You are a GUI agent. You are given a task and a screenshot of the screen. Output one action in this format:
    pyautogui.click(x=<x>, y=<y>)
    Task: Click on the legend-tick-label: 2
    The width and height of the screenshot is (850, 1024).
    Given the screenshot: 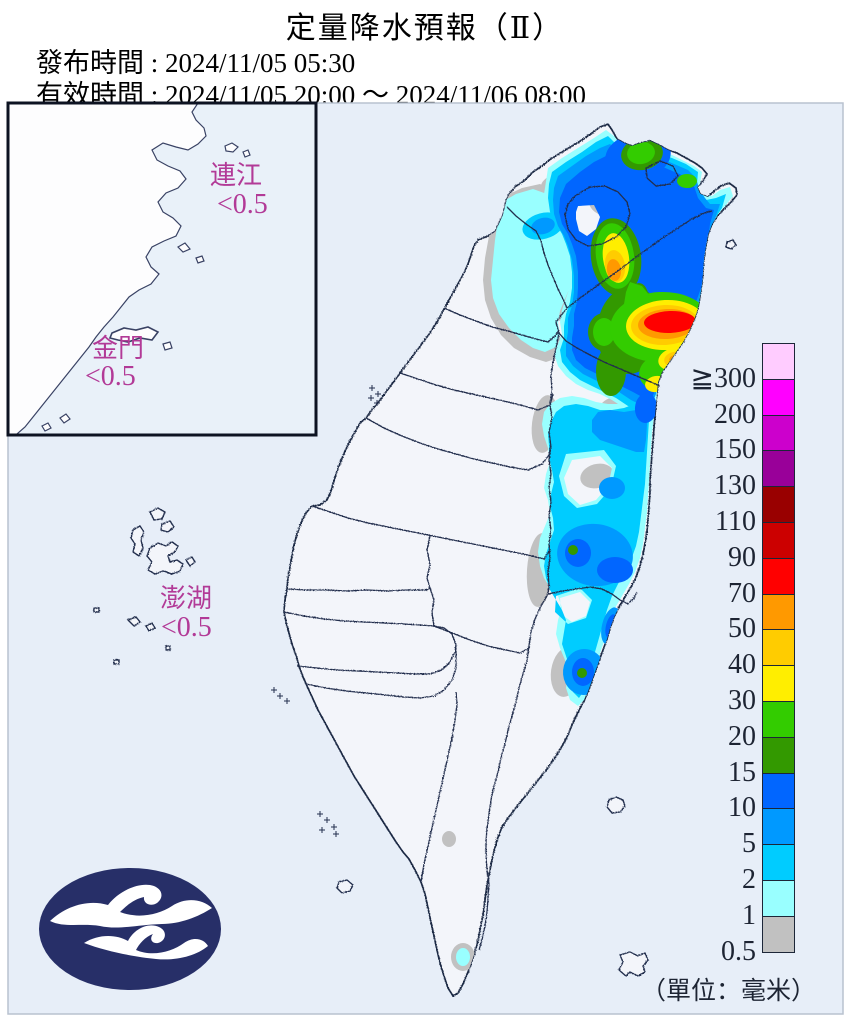 What is the action you would take?
    pyautogui.click(x=749, y=879)
    